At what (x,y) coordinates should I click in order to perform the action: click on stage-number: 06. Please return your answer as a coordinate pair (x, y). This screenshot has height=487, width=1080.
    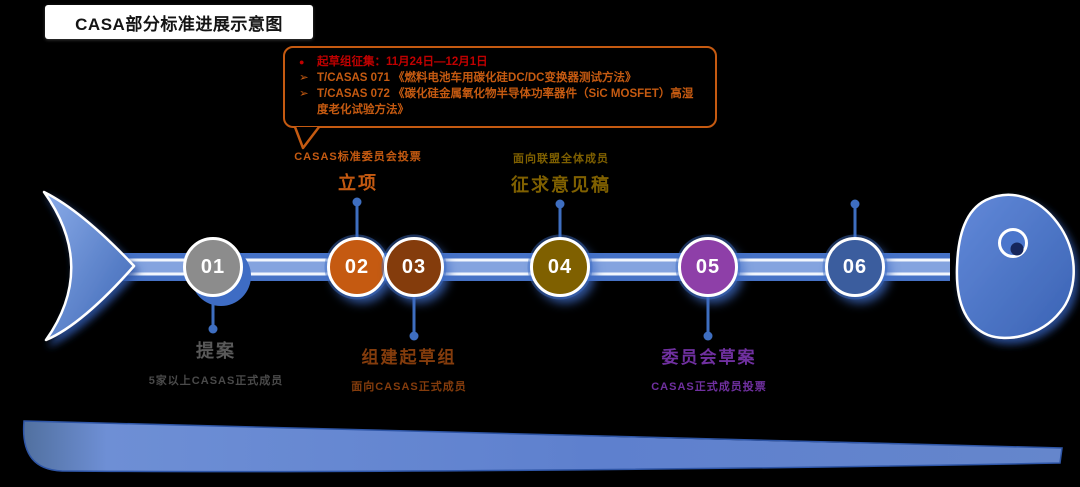
    Looking at the image, I should click on (855, 266).